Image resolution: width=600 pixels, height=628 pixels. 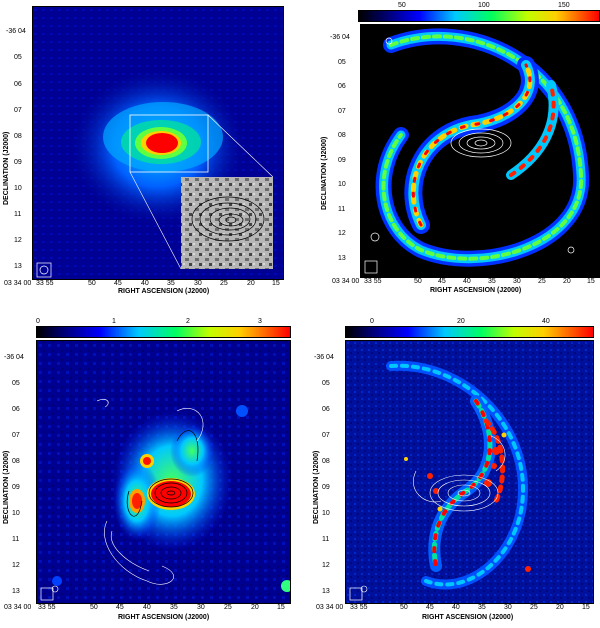 I want to click on colorbar-tick: 50, so click(x=402, y=5).